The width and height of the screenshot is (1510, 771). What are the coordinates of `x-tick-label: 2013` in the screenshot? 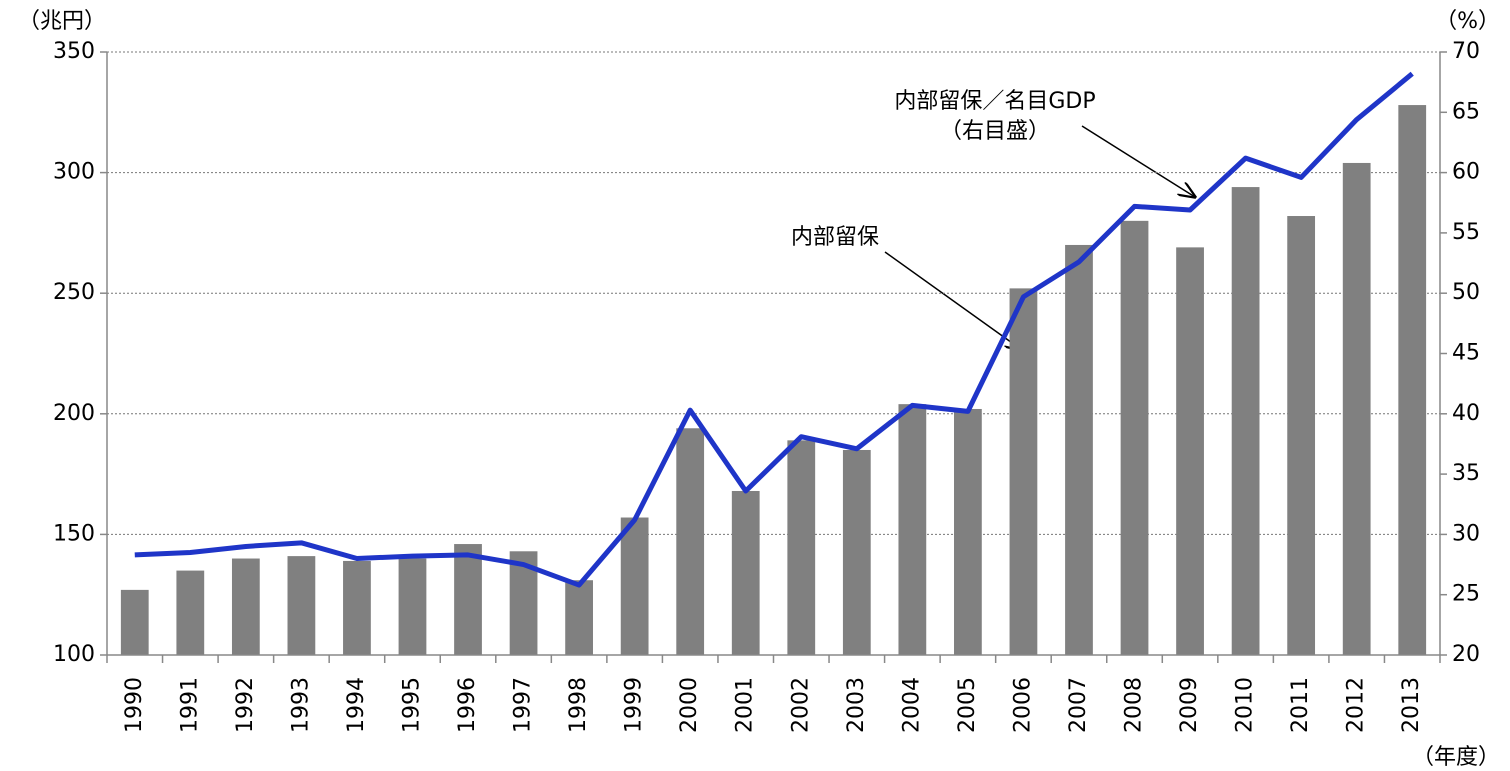 It's located at (1411, 705).